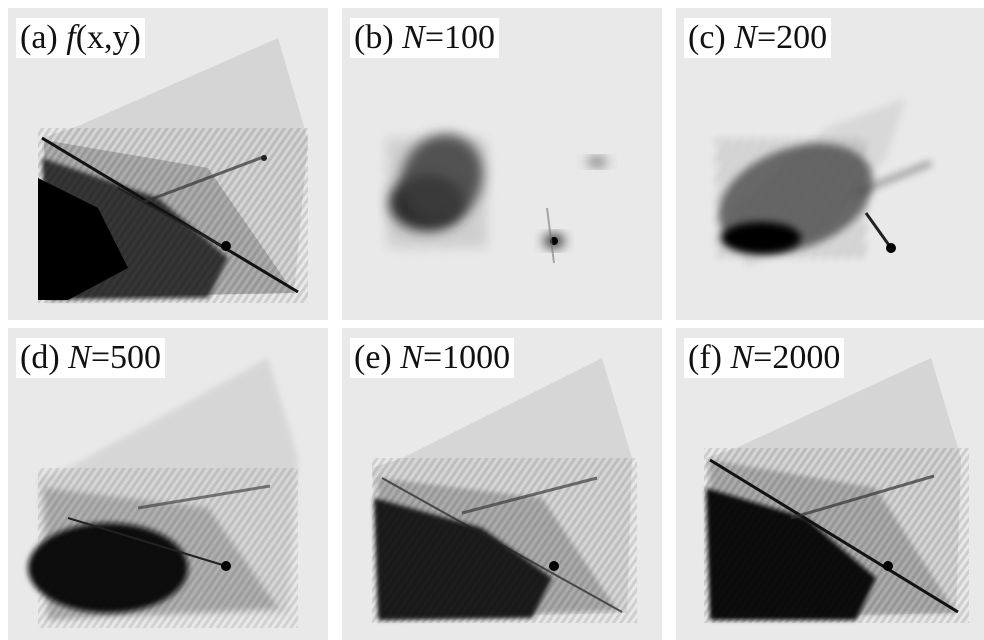 Image resolution: width=984 pixels, height=640 pixels. Describe the element at coordinates (745, 37) in the screenshot. I see `panel-c-var: N` at that location.